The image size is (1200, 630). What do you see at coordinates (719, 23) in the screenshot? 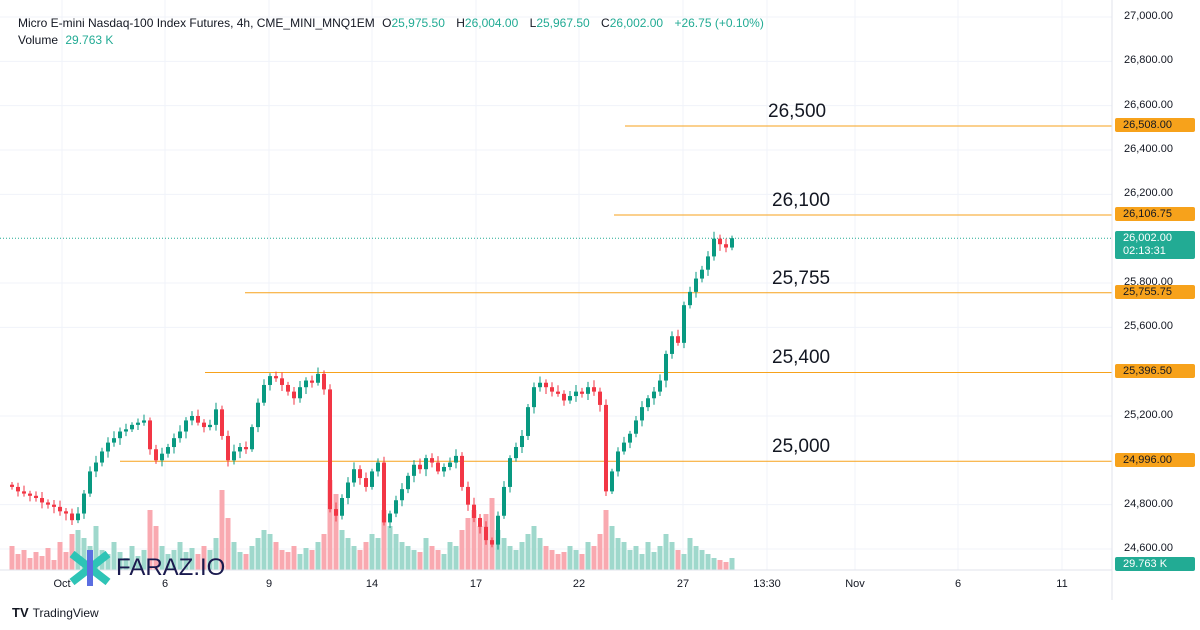
I see `change-value: +26.75 (+0.10%)` at bounding box center [719, 23].